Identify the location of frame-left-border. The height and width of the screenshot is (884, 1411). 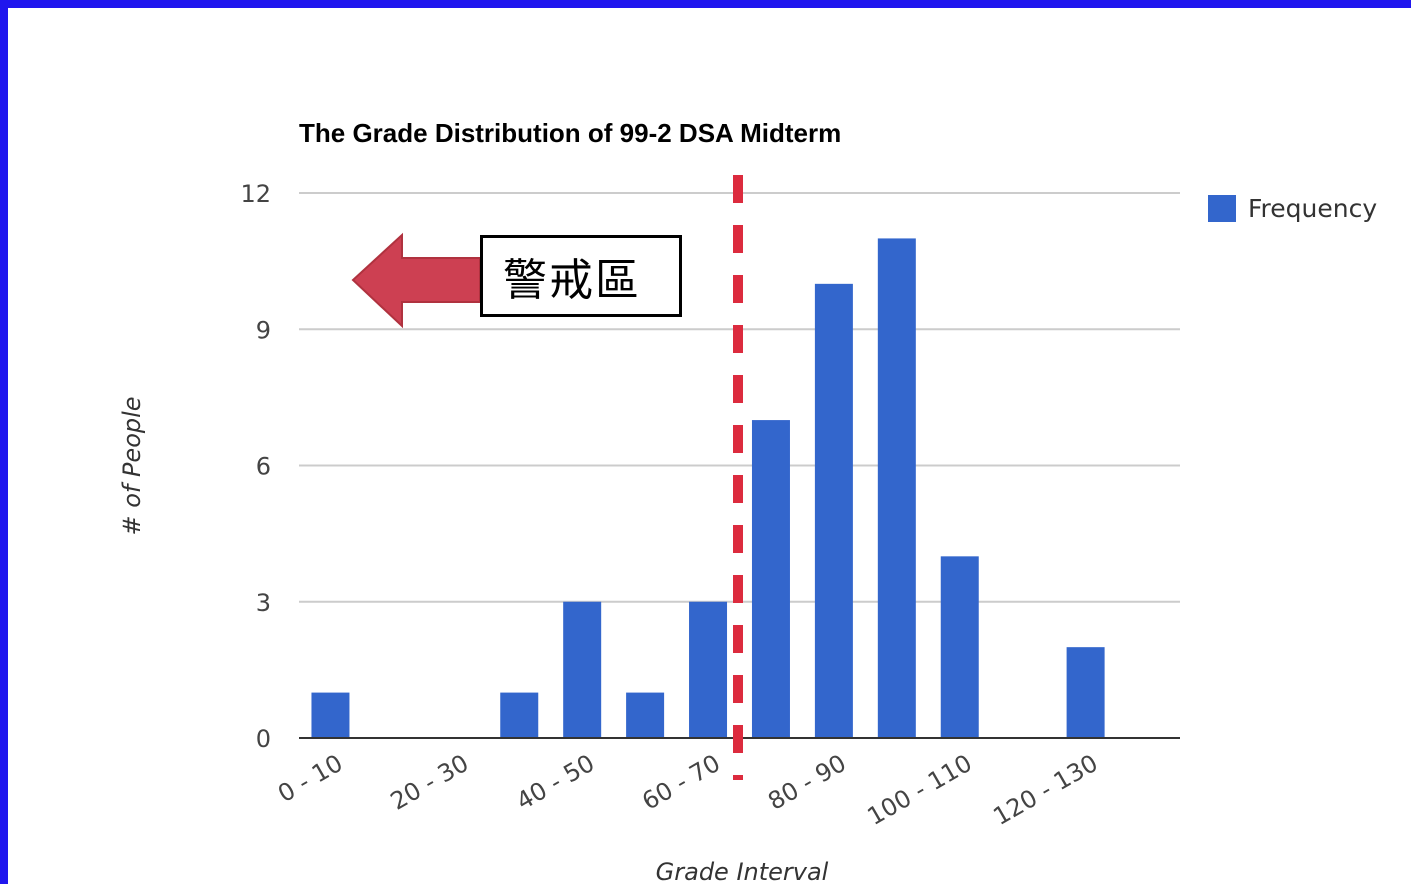
(4, 442).